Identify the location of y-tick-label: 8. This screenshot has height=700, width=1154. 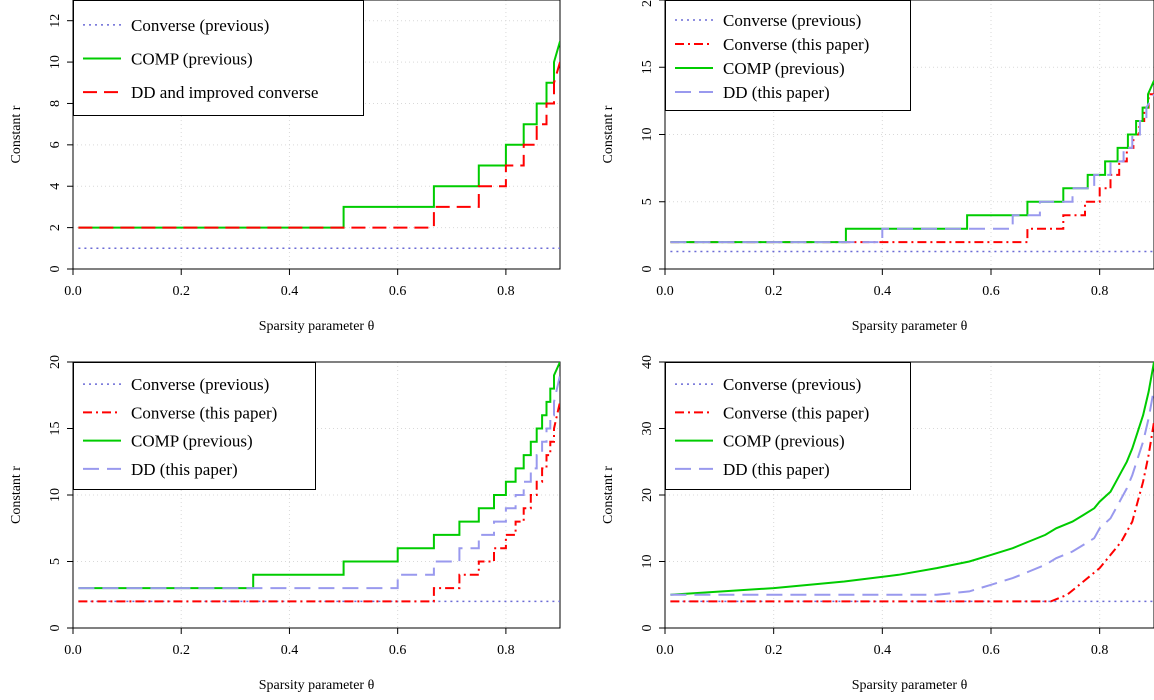
(55, 103).